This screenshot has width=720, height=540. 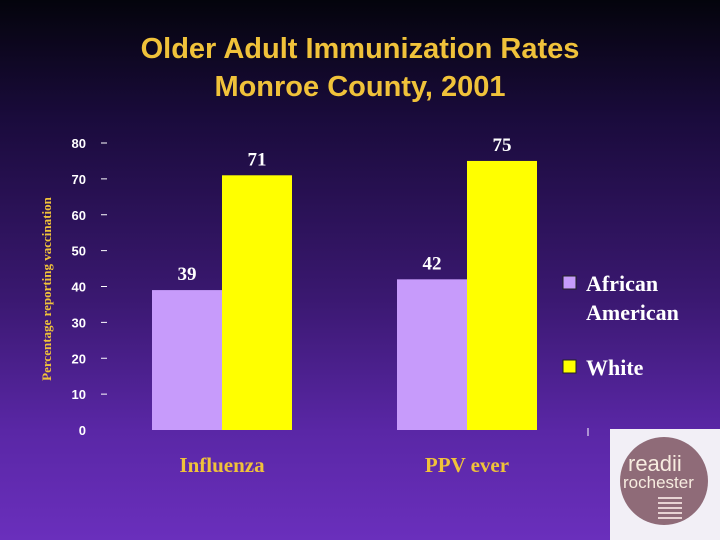 What do you see at coordinates (46, 288) in the screenshot?
I see `y-axis-label: Percentage reporting vaccination` at bounding box center [46, 288].